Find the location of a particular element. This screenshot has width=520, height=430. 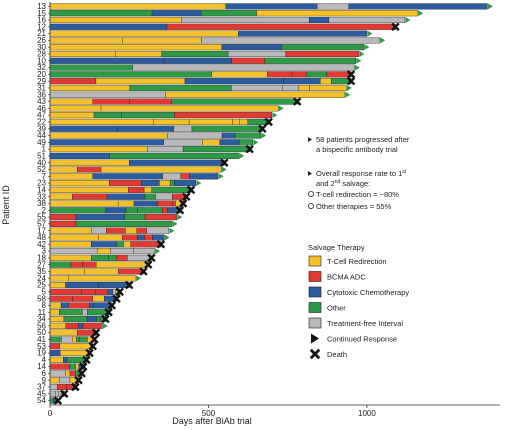

legend-label: Other is located at coordinates (336, 308).